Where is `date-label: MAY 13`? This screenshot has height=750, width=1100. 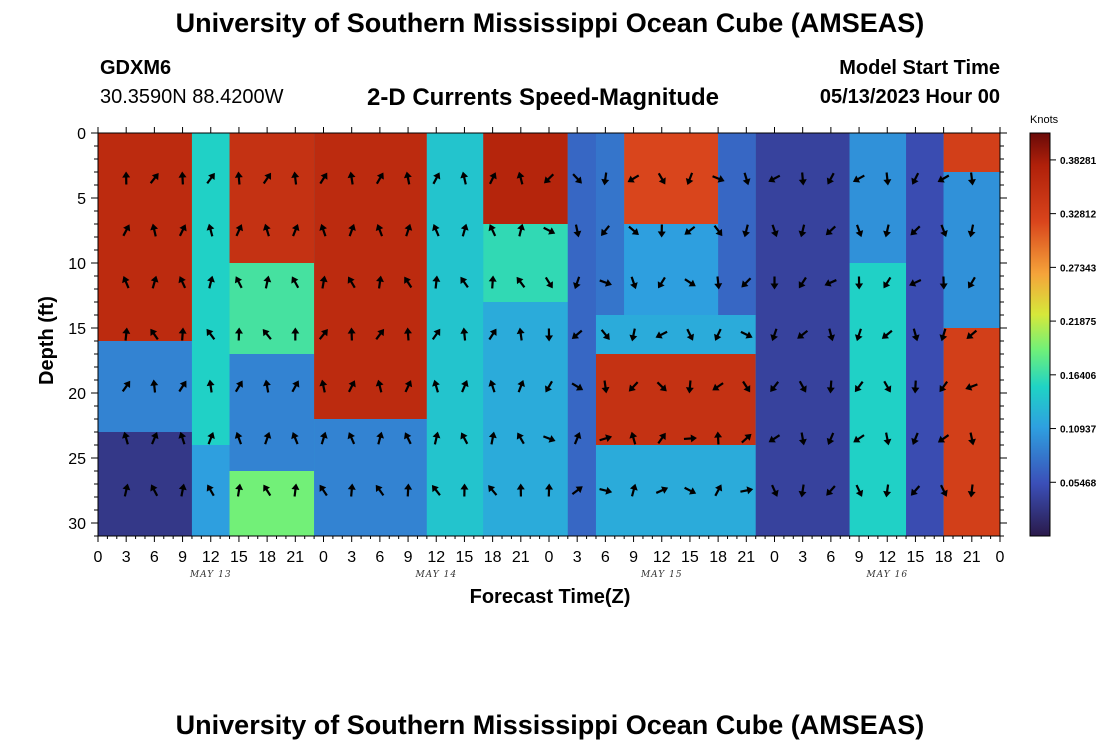
date-label: MAY 13 is located at coordinates (210, 575).